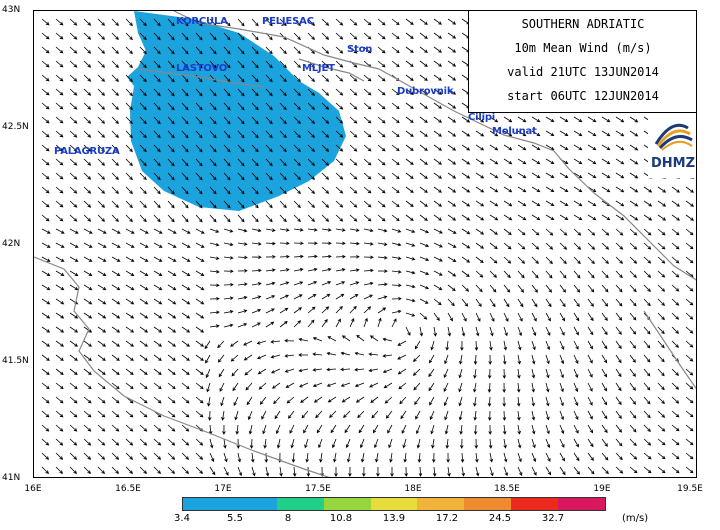 The height and width of the screenshot is (530, 720). I want to click on title-start-time: start 06UTC 12JUN2014, so click(583, 96).